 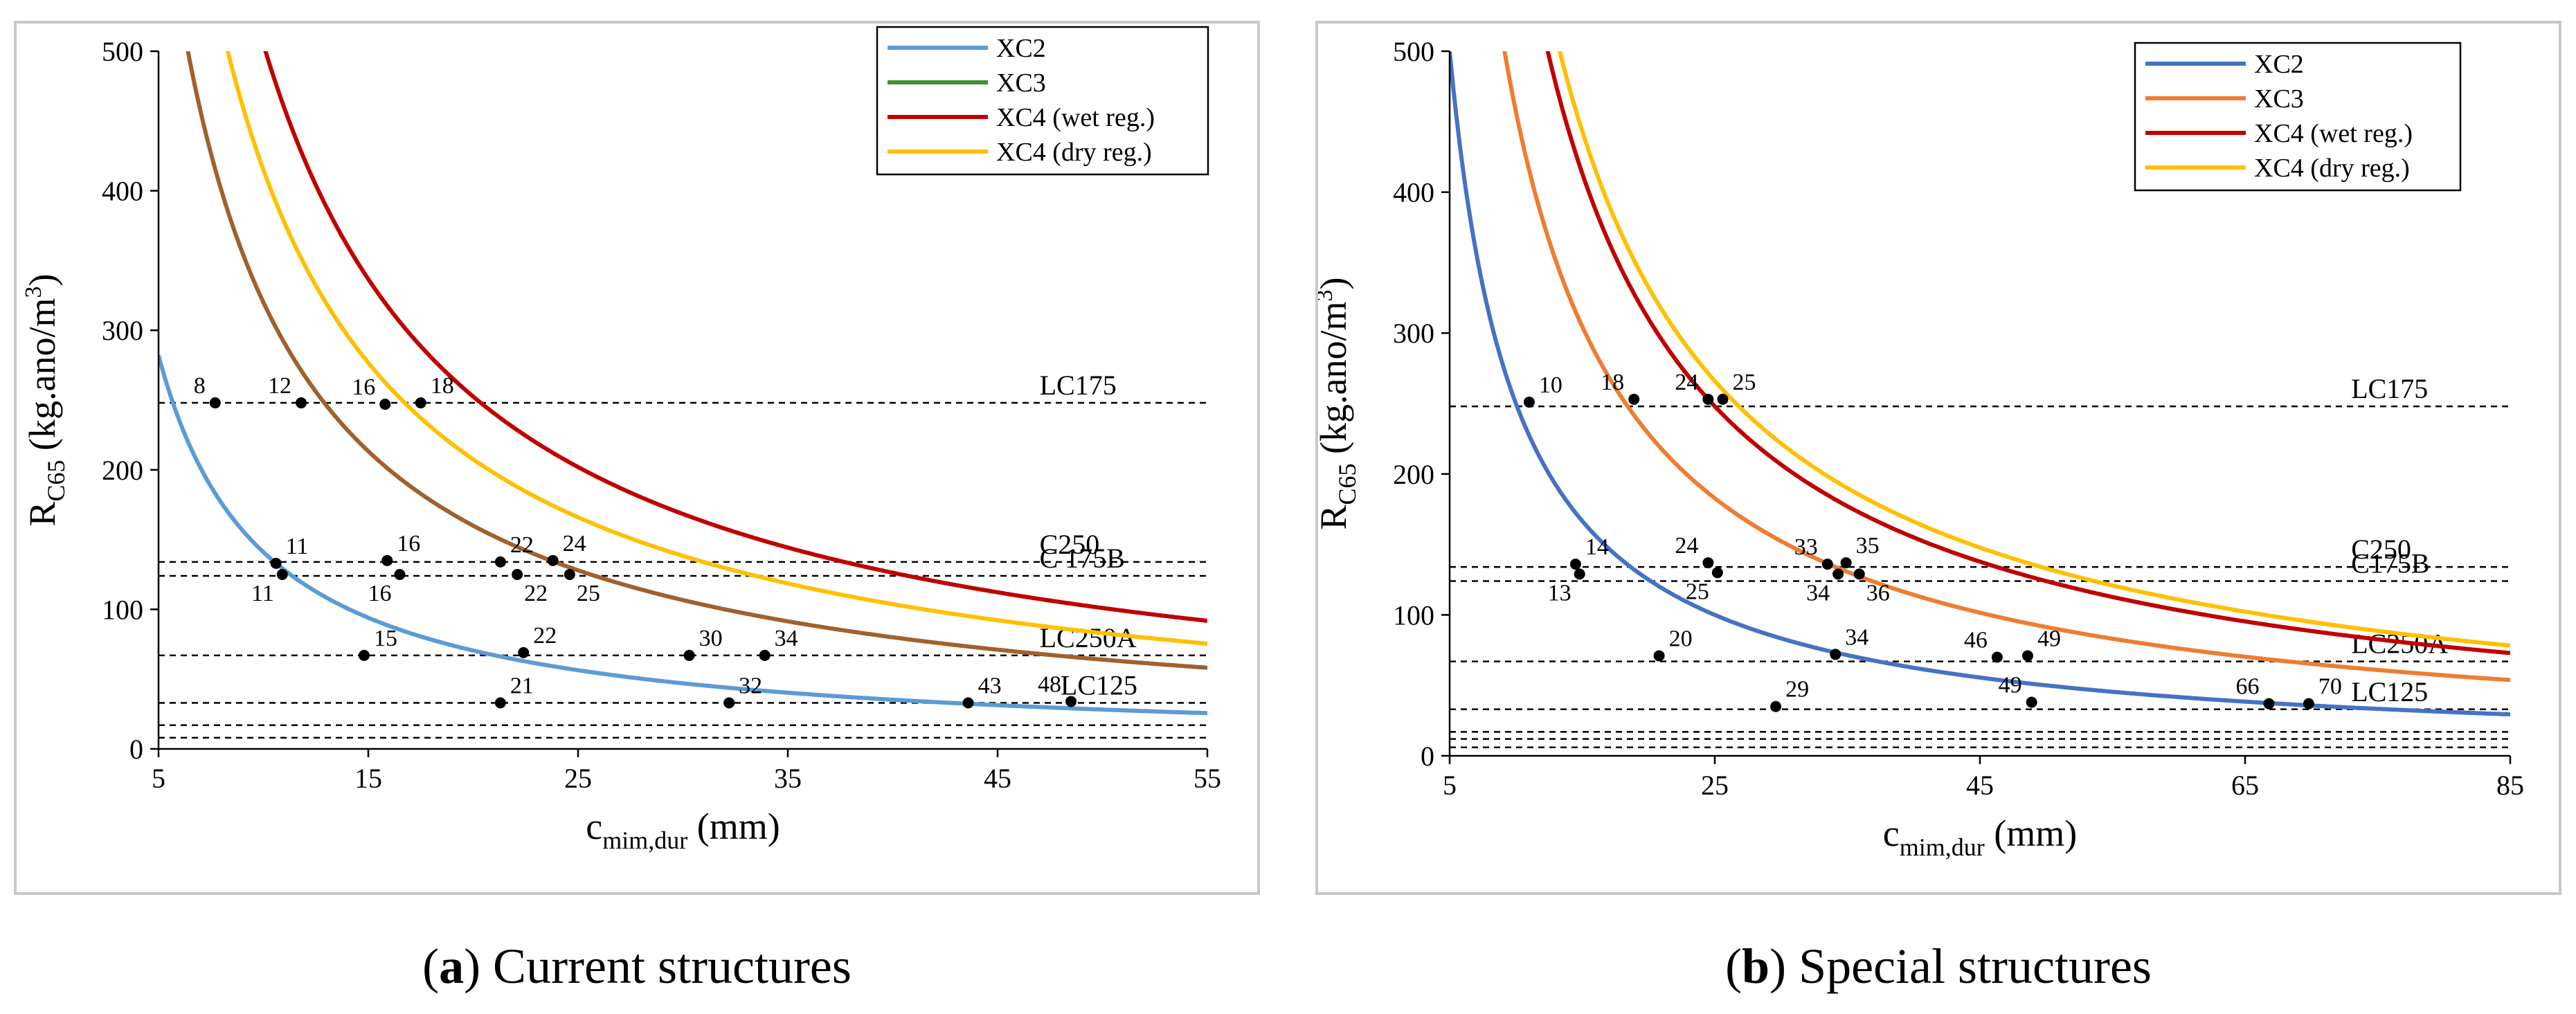 What do you see at coordinates (123, 609) in the screenshot?
I see `y-tick-label: 100` at bounding box center [123, 609].